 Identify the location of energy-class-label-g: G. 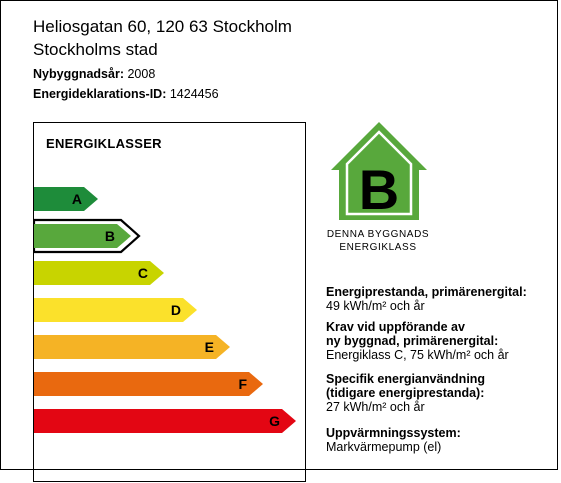
(274, 421).